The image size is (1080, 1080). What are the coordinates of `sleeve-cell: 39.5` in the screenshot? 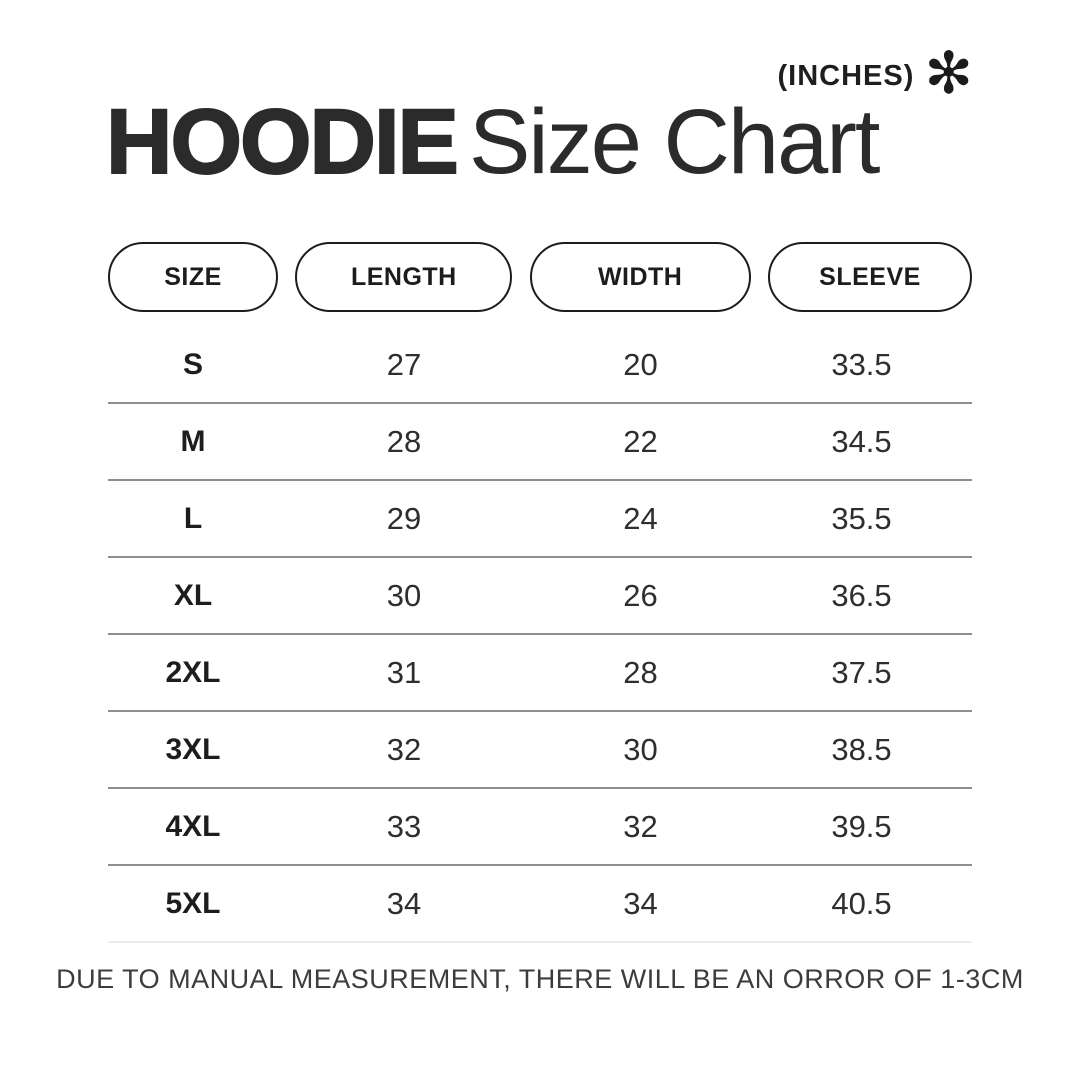 It's located at (861, 826).